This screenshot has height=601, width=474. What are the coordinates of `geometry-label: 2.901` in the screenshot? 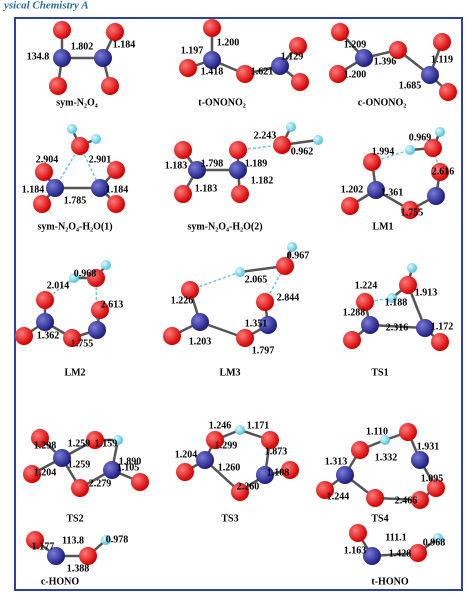 It's located at (100, 159).